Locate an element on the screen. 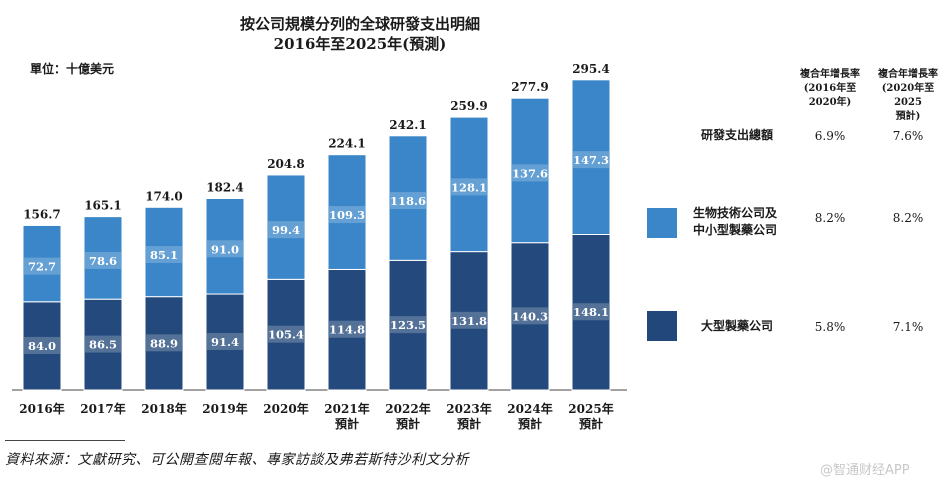  x-tick-label-7-line1: 2023年 is located at coordinates (468, 408).